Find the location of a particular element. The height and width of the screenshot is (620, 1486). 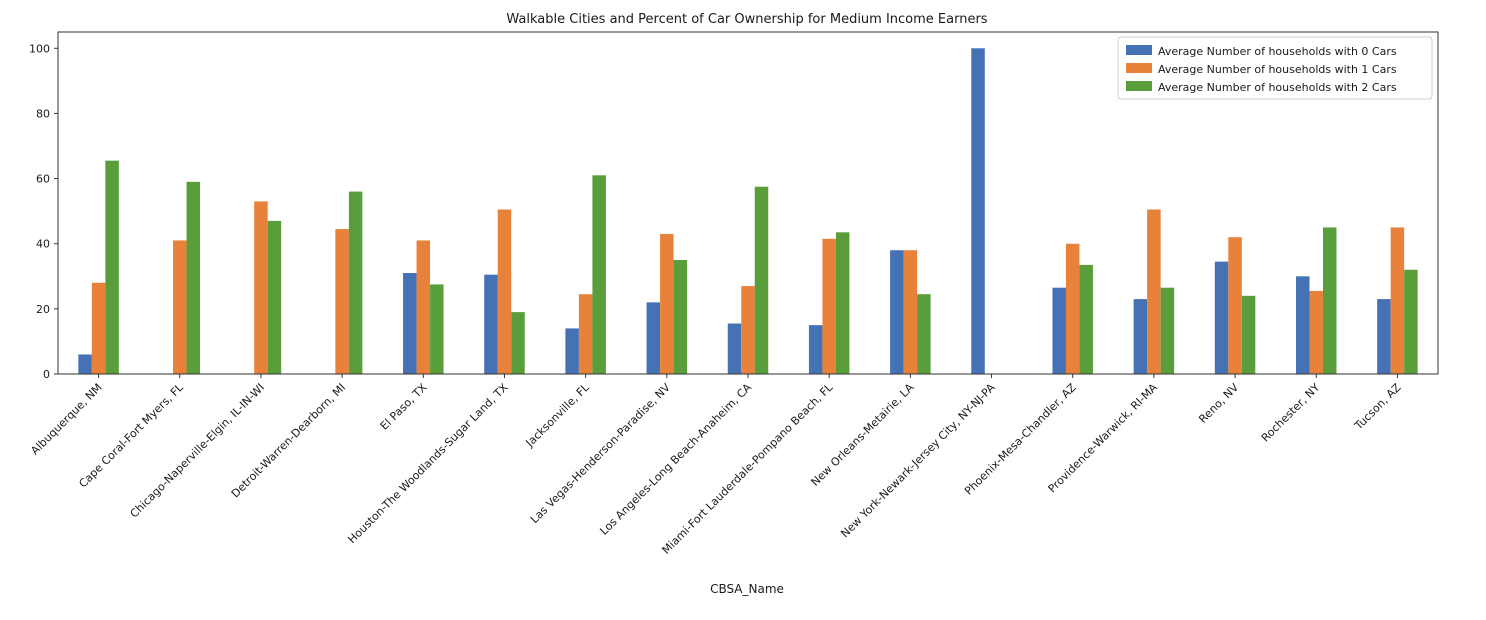

legend-label: Average Number of households with 2 Cars is located at coordinates (1277, 87).